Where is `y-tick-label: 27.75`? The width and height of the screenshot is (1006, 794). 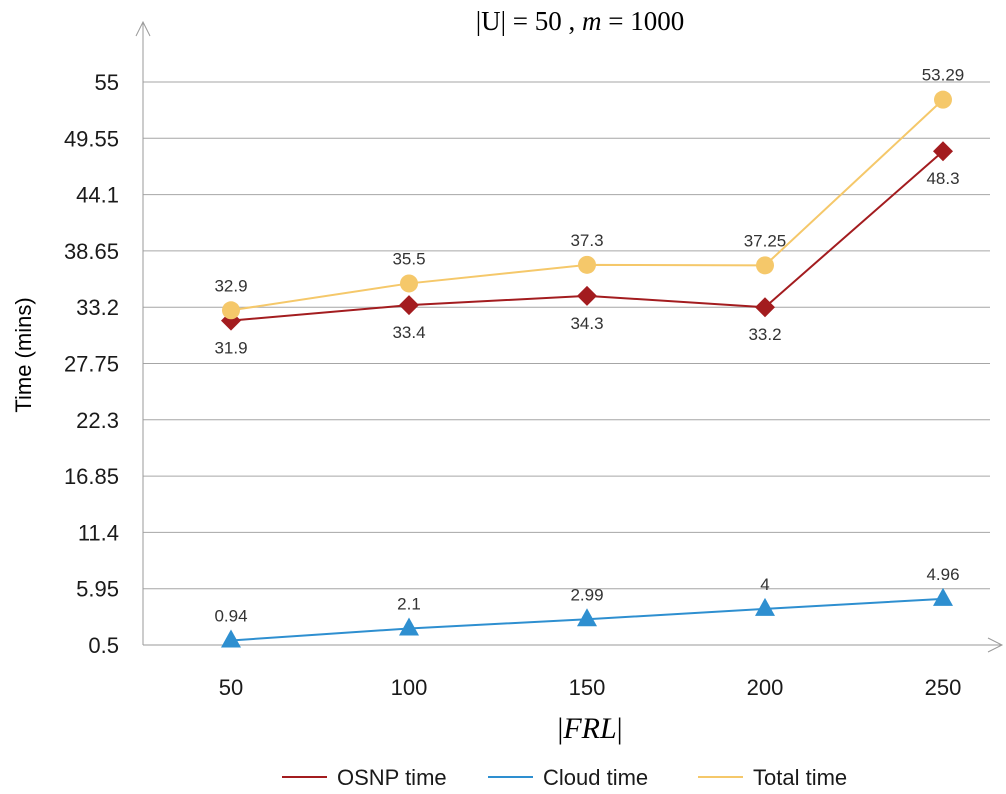 y-tick-label: 27.75 is located at coordinates (91, 364).